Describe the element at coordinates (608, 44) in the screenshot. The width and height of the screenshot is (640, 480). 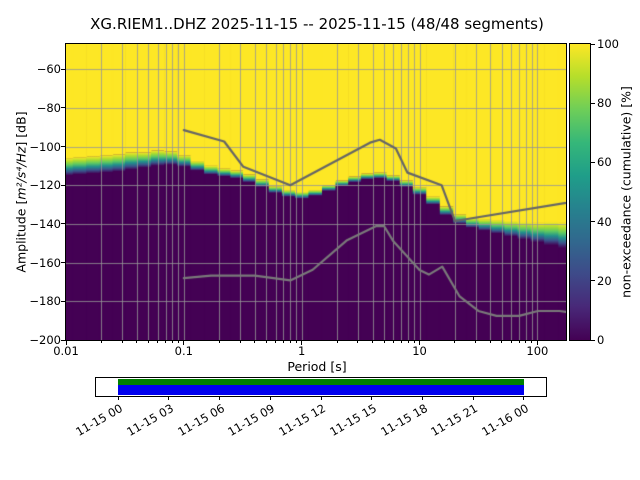
I see `colorbar-tick-label: 100` at that location.